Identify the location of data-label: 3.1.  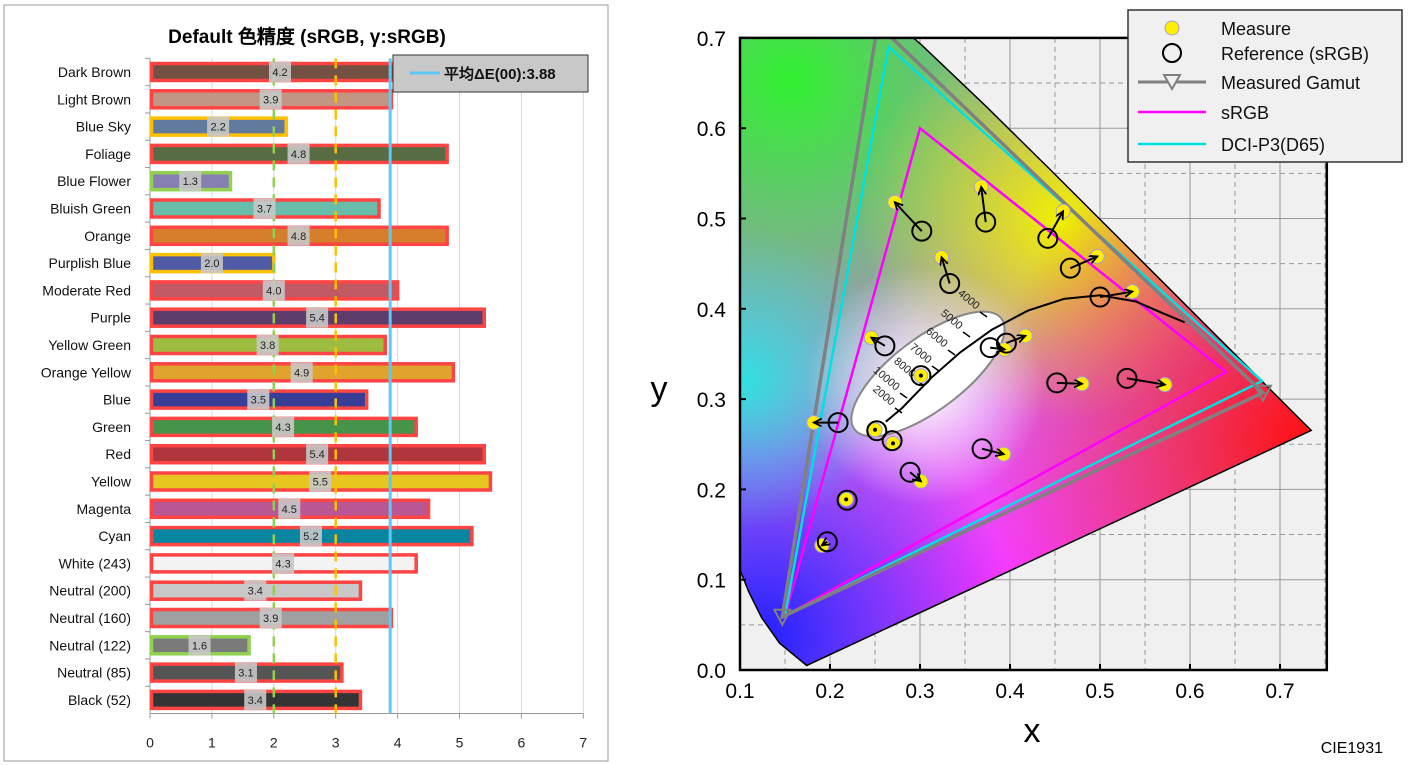
(245, 674).